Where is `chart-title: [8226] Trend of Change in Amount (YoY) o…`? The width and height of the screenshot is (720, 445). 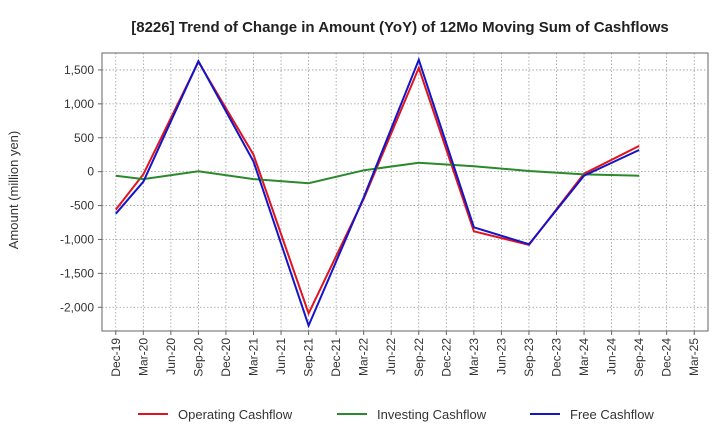 chart-title: [8226] Trend of Change in Amount (YoY) o… is located at coordinates (400, 27).